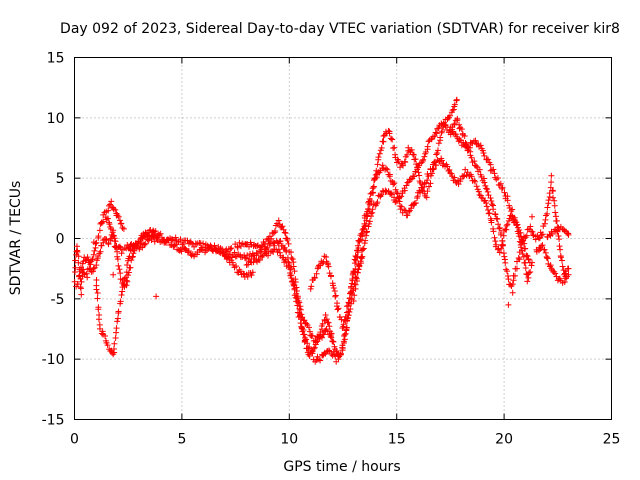  Describe the element at coordinates (504, 440) in the screenshot. I see `x-tick-label: 20` at that location.